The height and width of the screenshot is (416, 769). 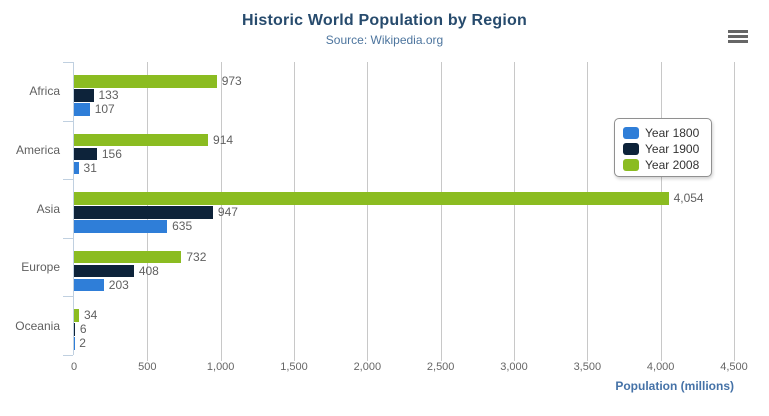 What do you see at coordinates (672, 165) in the screenshot?
I see `legend-label: Year 2008` at bounding box center [672, 165].